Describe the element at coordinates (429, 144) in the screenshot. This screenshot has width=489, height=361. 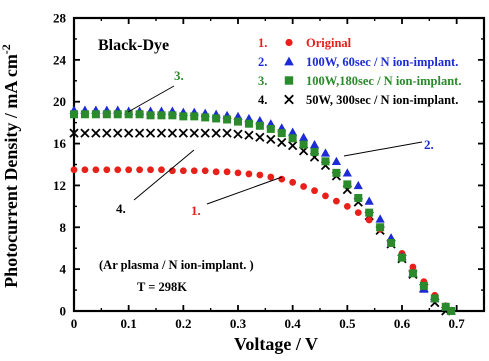
I see `callout-label-2: 2.` at that location.